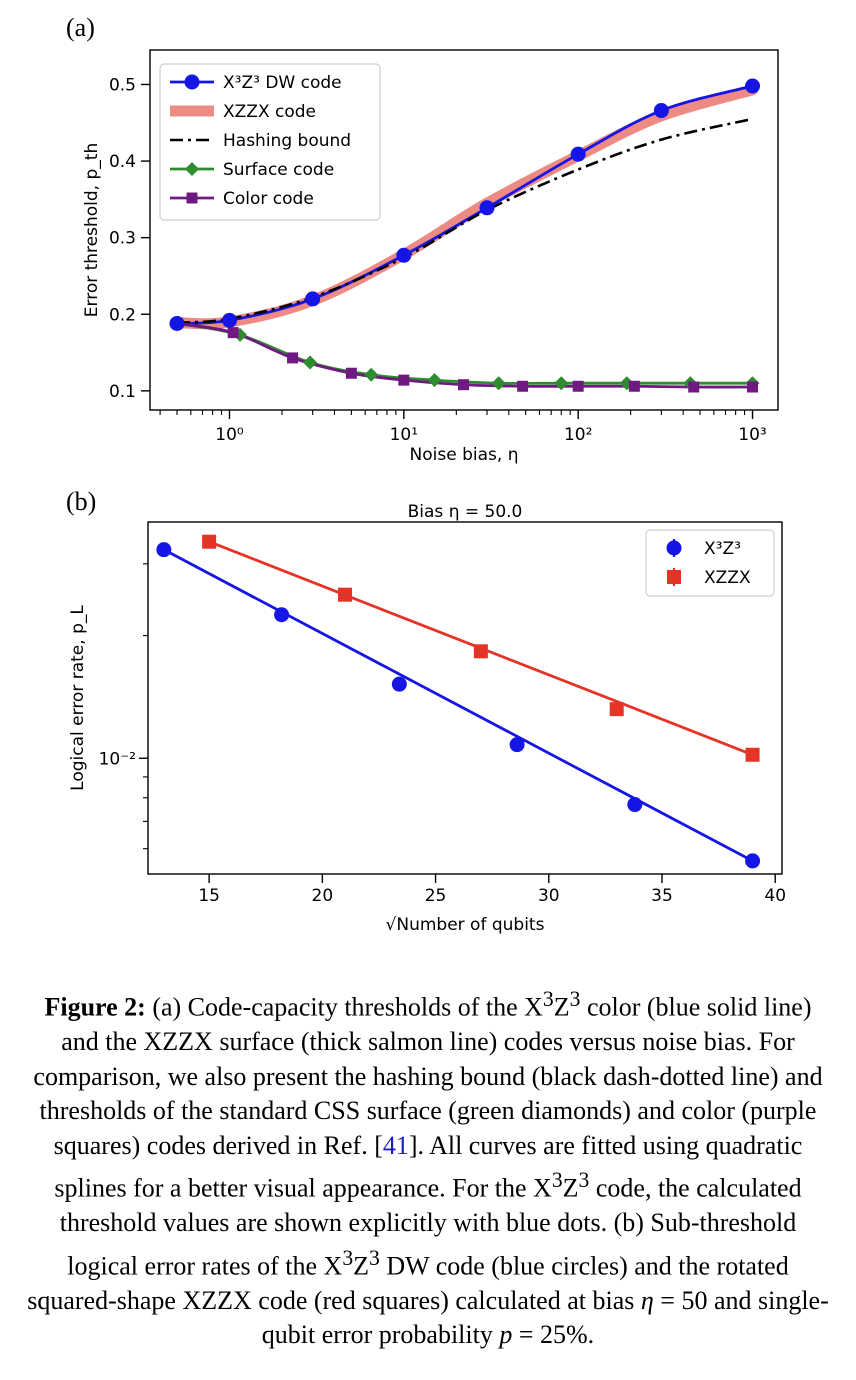  Describe the element at coordinates (278, 170) in the screenshot. I see `legend-label-surface-code: Surface code` at that location.